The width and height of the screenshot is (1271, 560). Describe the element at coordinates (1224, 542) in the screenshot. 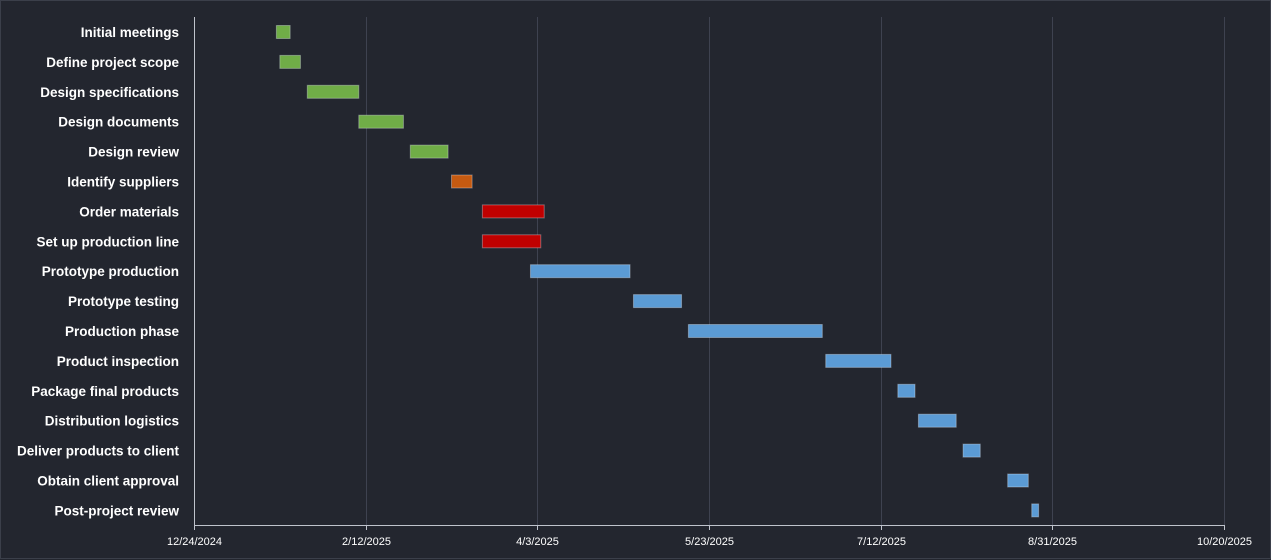

I see `x-tick-label: 10/20/2025` at that location.